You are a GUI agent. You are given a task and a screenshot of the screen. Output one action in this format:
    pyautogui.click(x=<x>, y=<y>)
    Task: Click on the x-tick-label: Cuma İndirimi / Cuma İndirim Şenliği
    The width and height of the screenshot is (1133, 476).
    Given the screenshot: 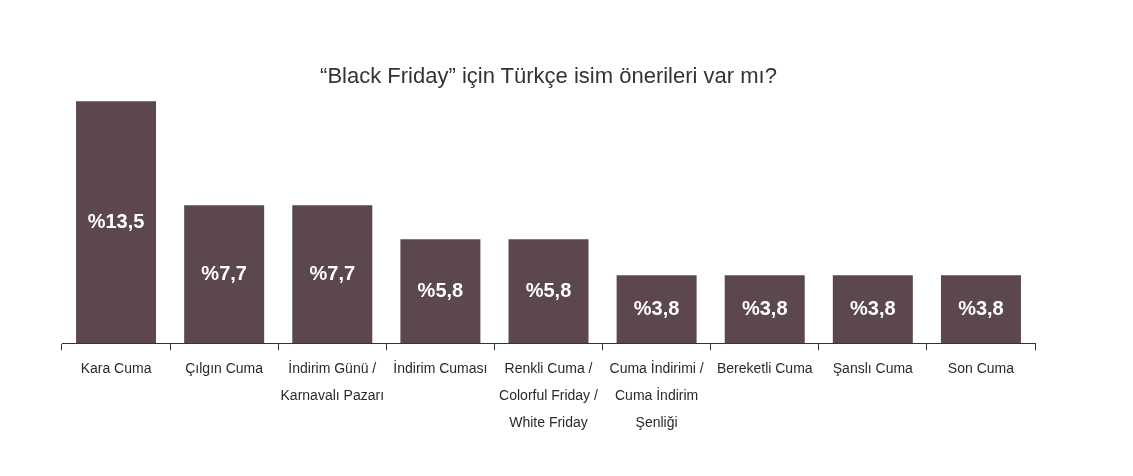 What is the action you would take?
    pyautogui.click(x=656, y=394)
    